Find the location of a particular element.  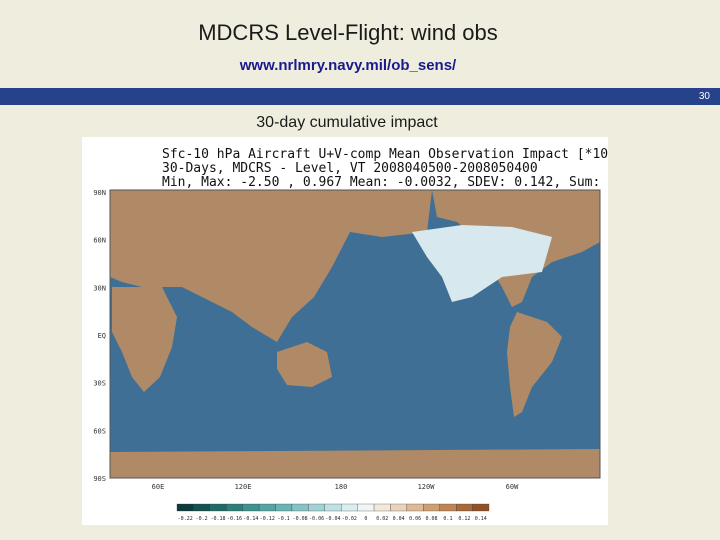

colorbar-label: 0.14 is located at coordinates (481, 519).